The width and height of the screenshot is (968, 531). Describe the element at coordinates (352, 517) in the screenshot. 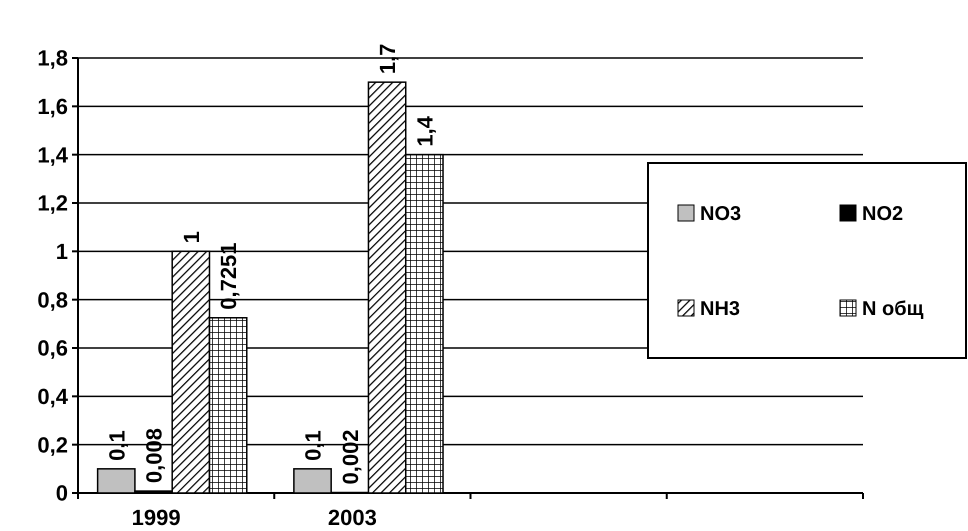

I see `x-tick-label: 2003` at that location.